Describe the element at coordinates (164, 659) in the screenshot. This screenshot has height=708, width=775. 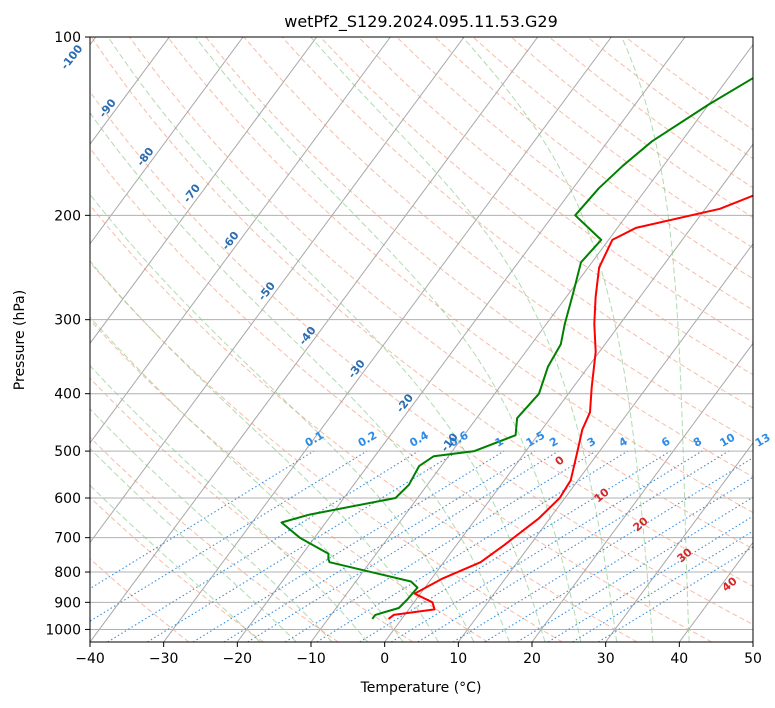
I see `x-tick-label: −30` at that location.